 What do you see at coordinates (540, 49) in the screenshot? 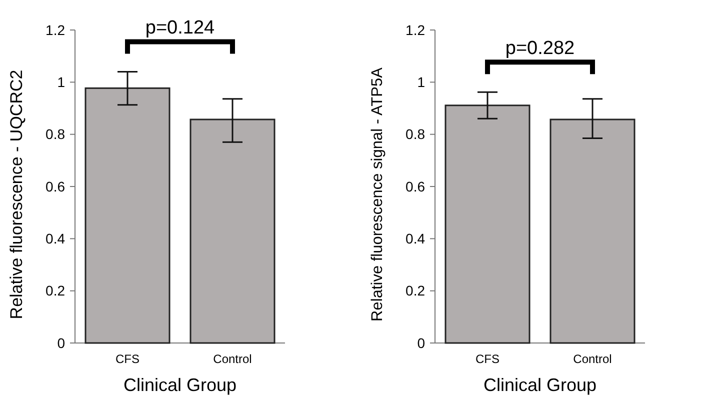
I see `annotation: p=0.282` at bounding box center [540, 49].